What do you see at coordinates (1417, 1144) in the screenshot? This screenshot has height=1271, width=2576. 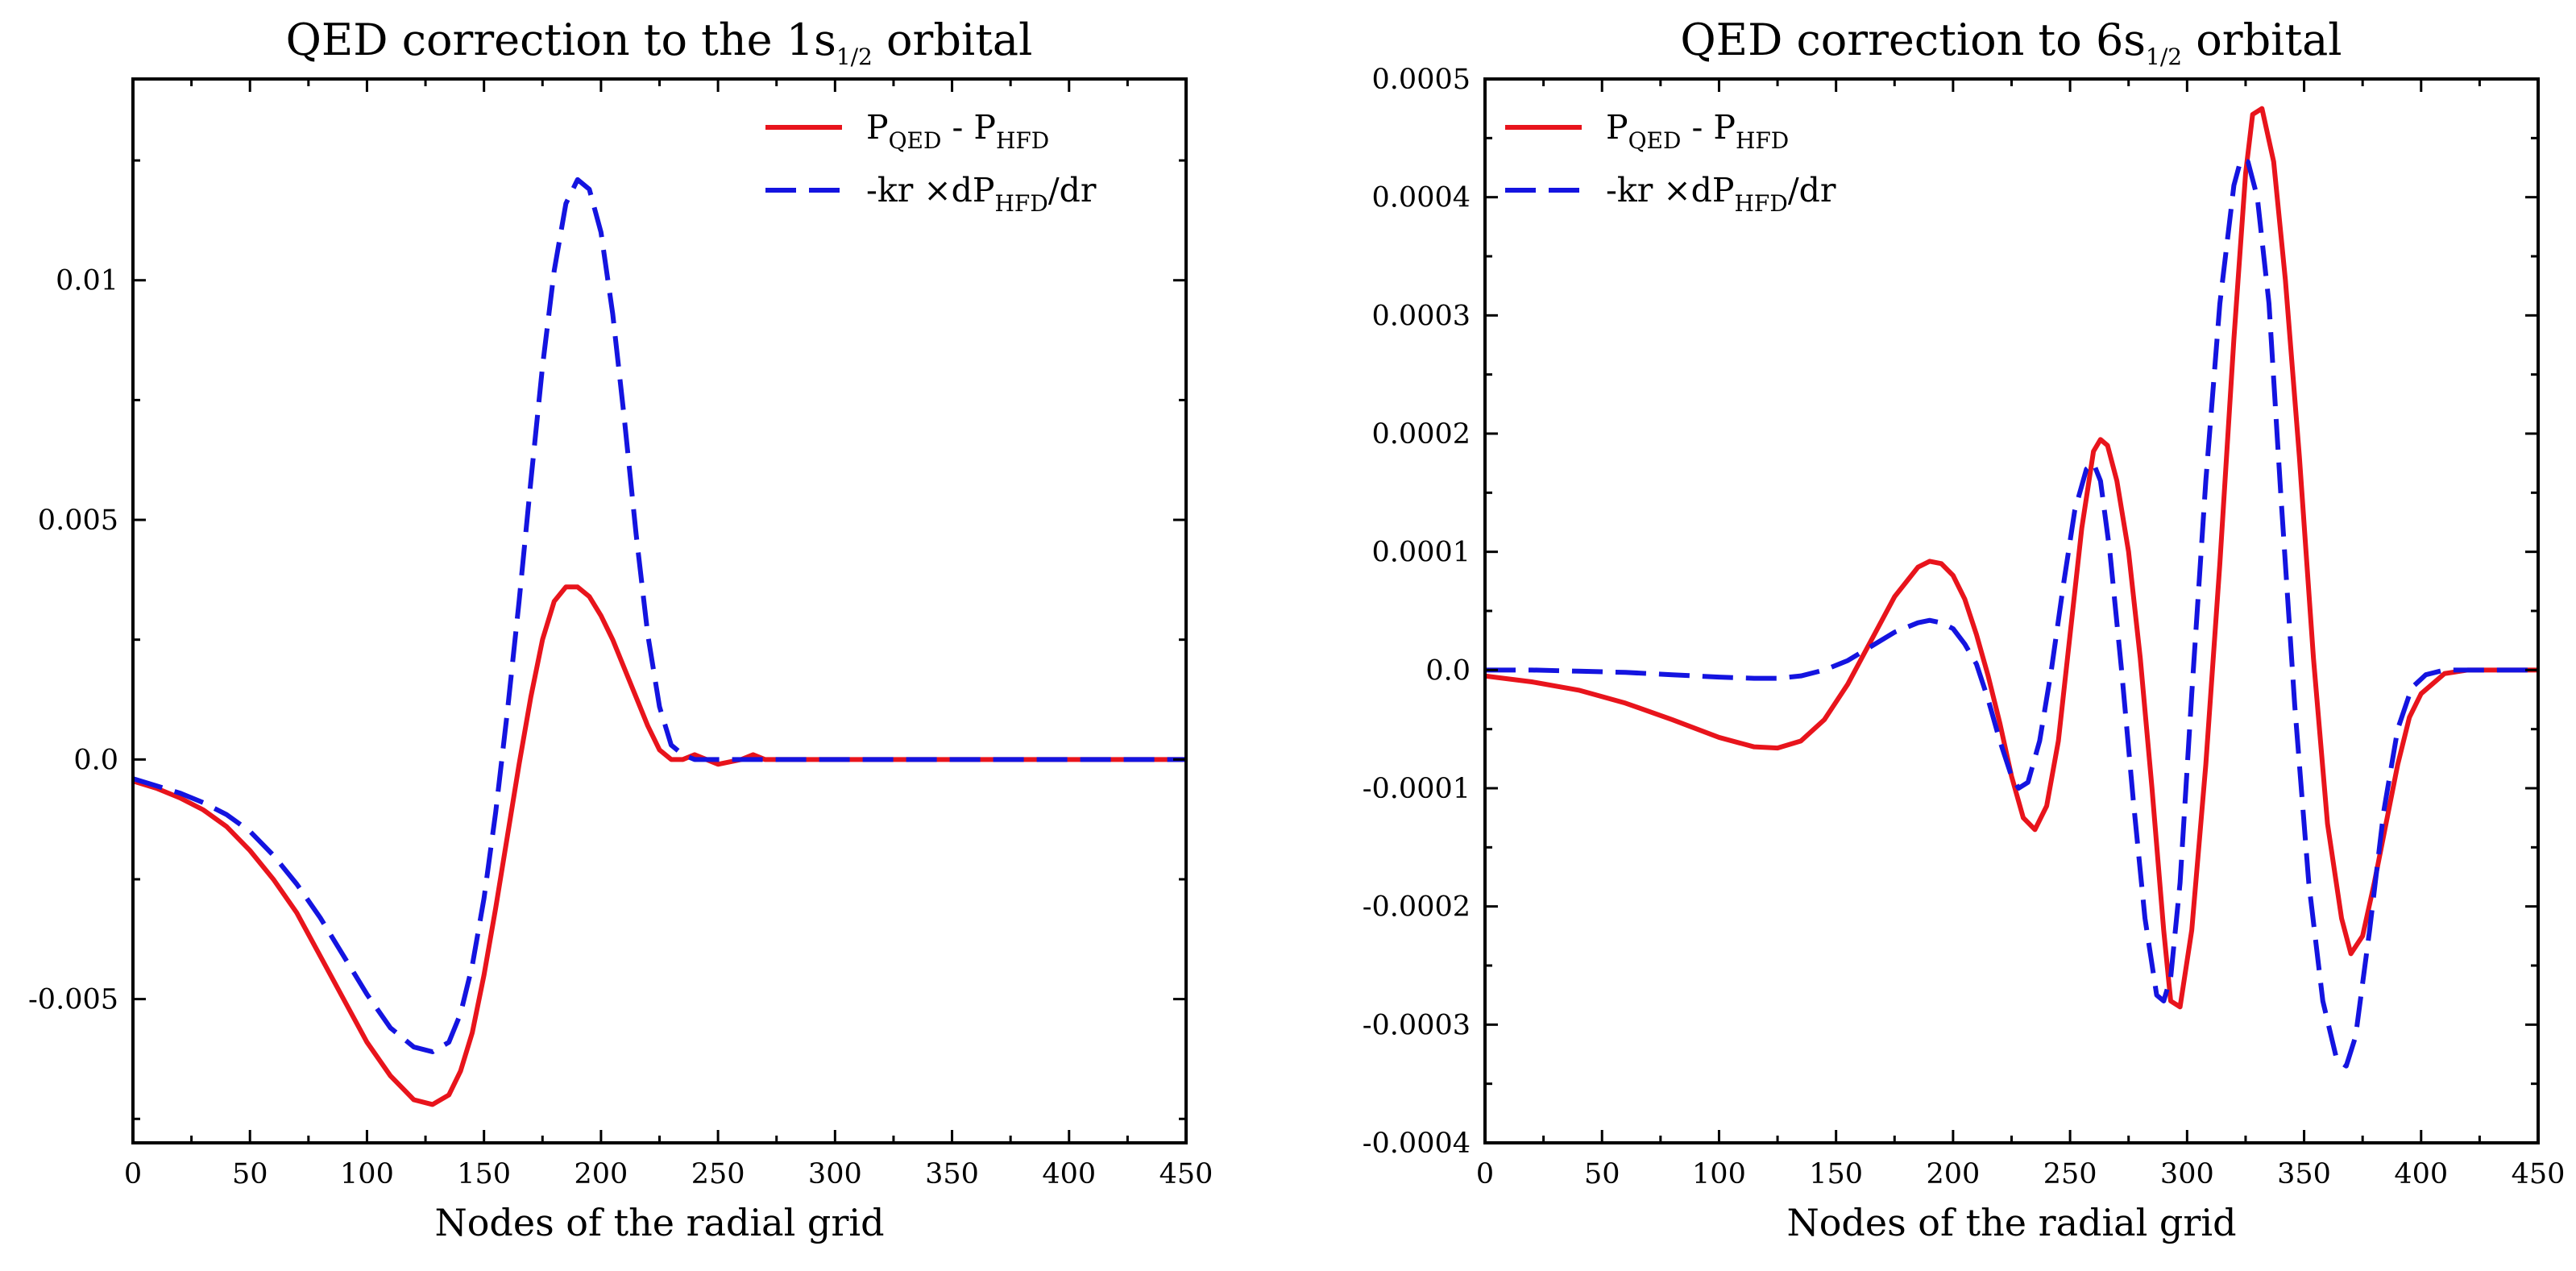 I see `y-tick-label: -0.0004` at bounding box center [1417, 1144].